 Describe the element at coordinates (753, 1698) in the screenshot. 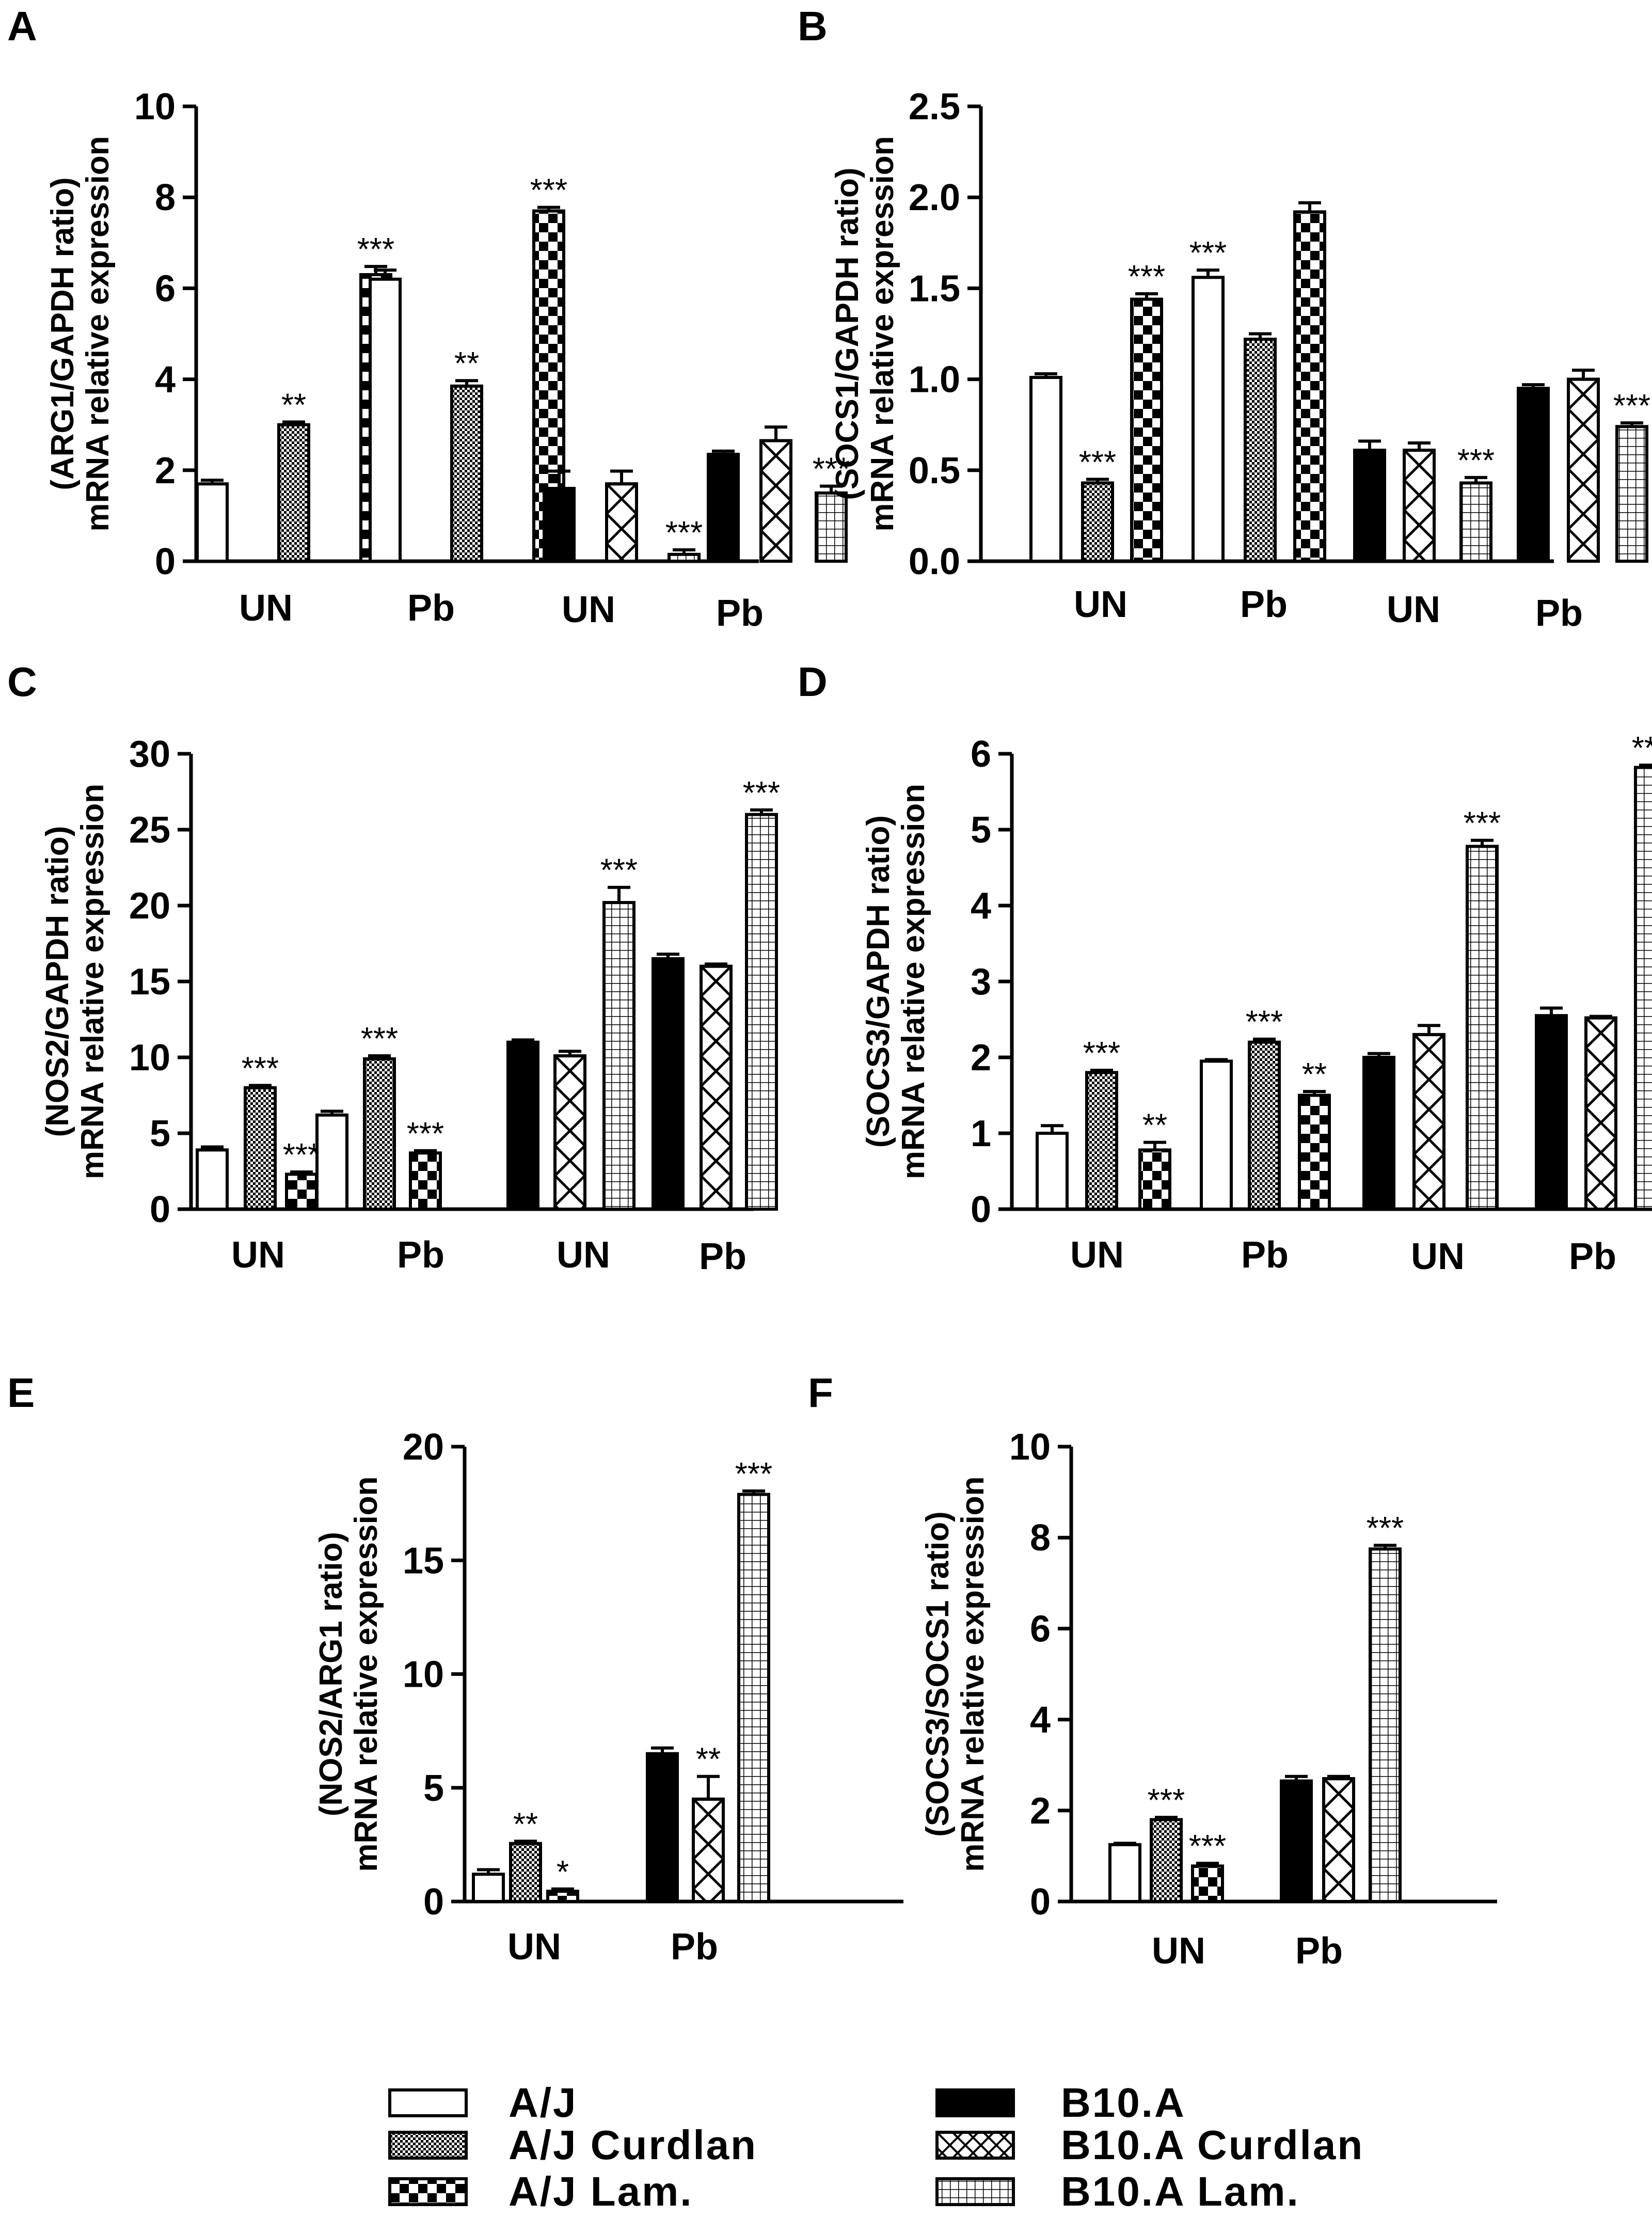

I see `panel-e-bar-b10a-lam` at that location.